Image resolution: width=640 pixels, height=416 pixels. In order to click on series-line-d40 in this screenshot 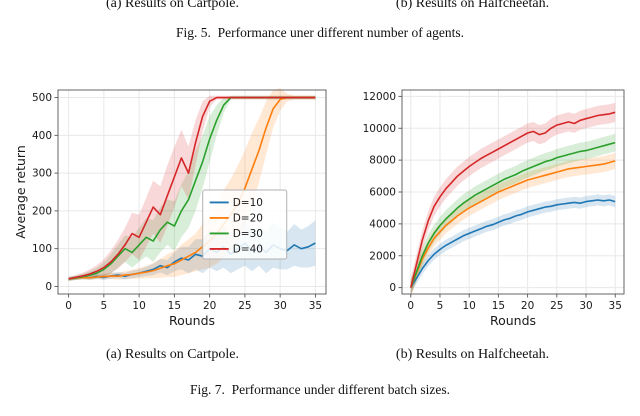, I will do `click(513, 199)`.